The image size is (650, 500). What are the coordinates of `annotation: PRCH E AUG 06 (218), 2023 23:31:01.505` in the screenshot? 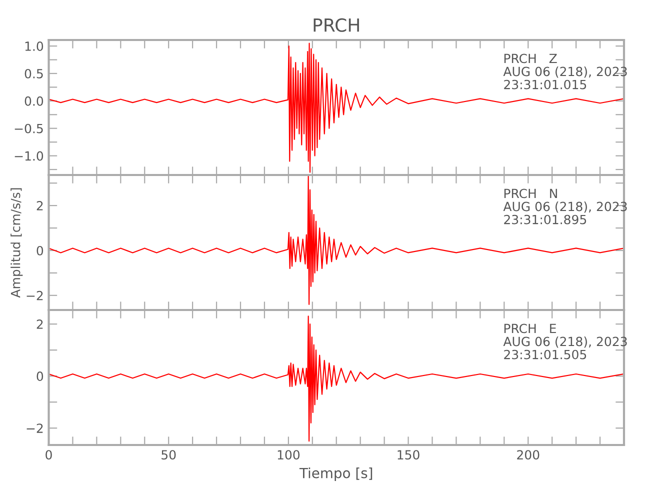 It's located at (565, 342).